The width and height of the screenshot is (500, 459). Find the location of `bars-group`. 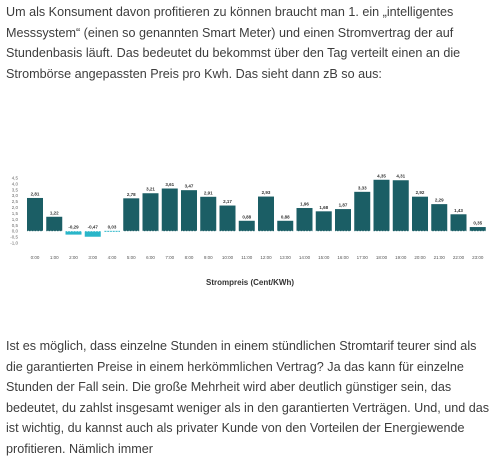

bars-group is located at coordinates (256, 208).